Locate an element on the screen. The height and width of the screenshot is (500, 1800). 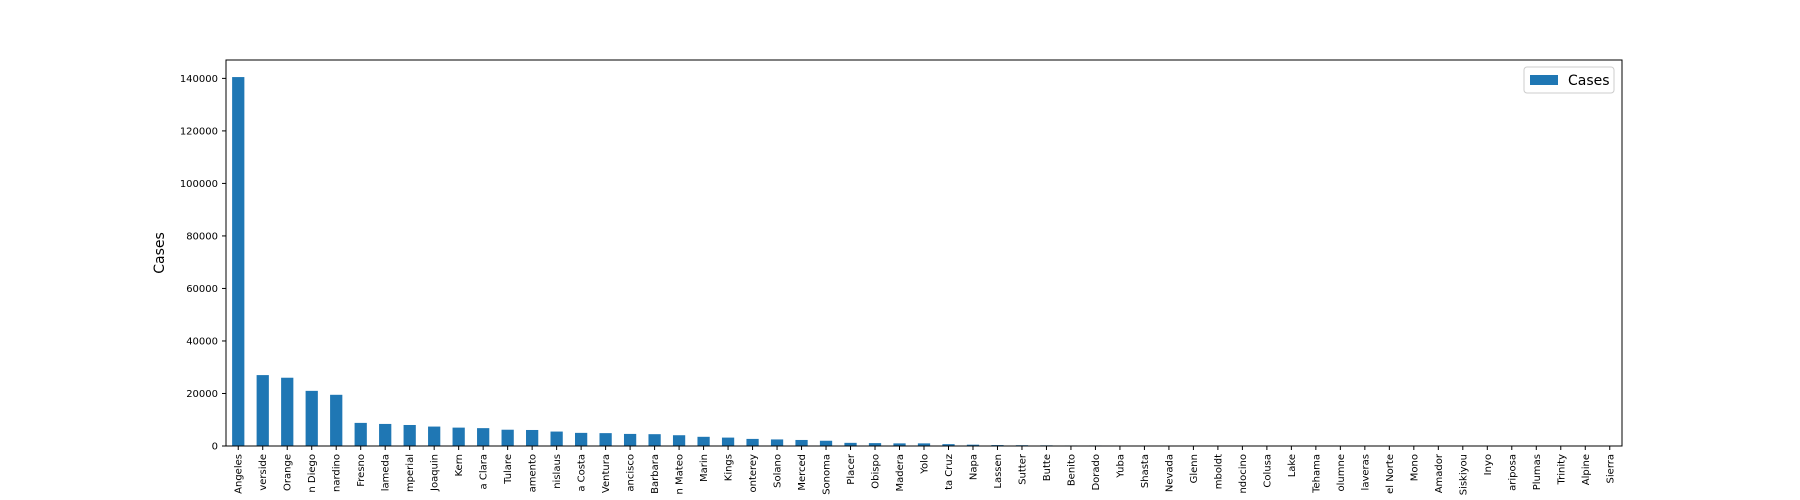
x-tick-label-52: ariposa is located at coordinates (1512, 472).